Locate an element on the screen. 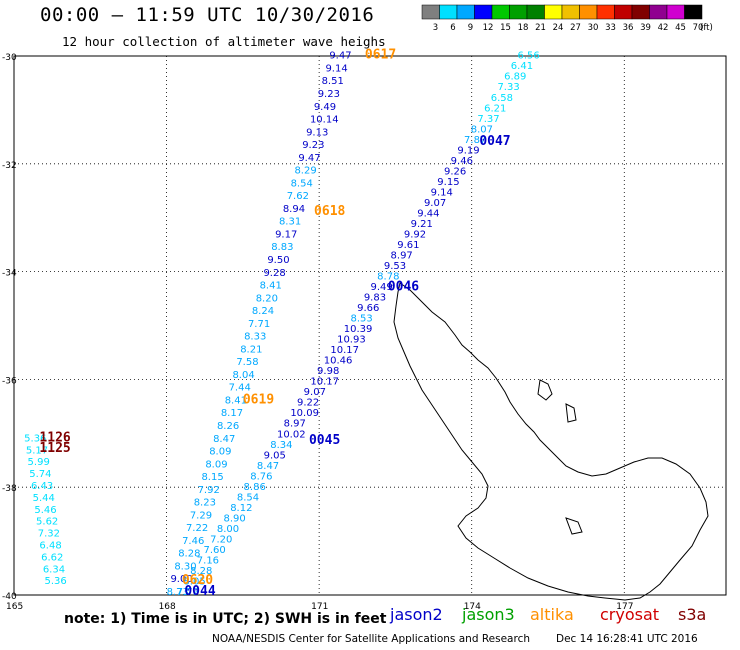  colorbar-label: 12 is located at coordinates (488, 28).